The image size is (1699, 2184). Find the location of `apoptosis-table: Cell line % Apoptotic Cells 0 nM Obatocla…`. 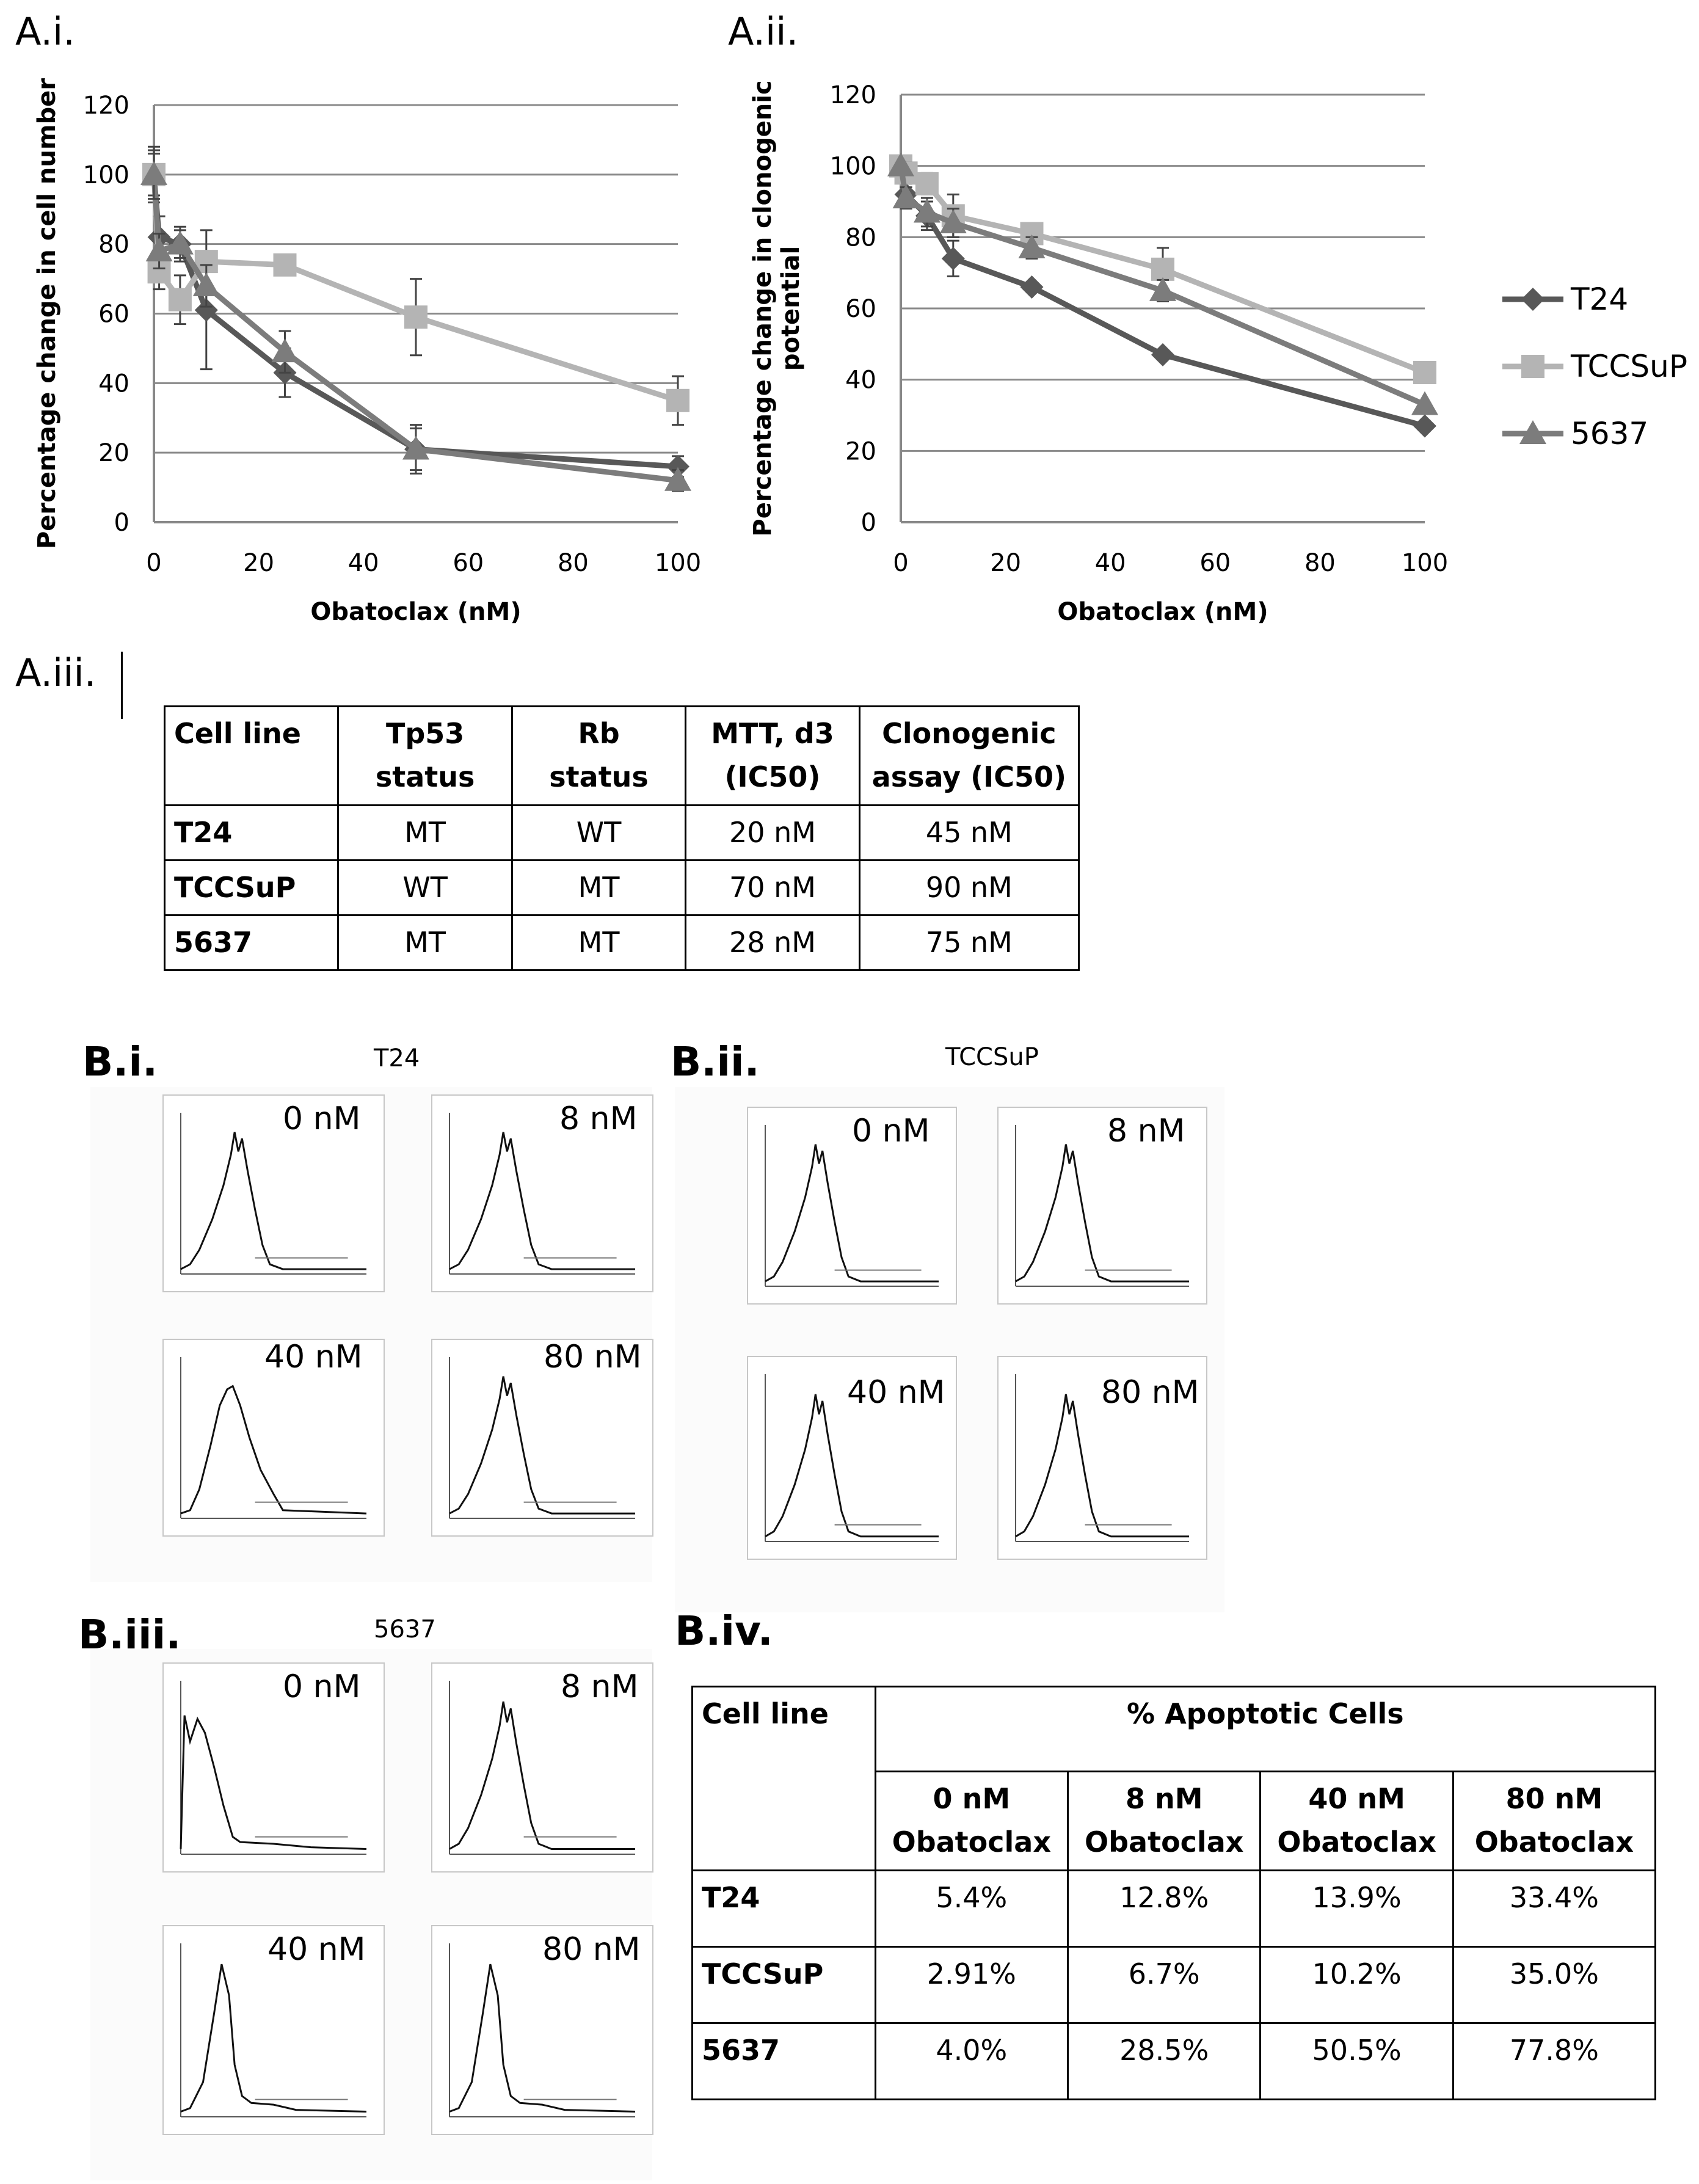

apoptosis-table: Cell line % Apoptotic Cells 0 nM Obatocla… is located at coordinates (1174, 1893).